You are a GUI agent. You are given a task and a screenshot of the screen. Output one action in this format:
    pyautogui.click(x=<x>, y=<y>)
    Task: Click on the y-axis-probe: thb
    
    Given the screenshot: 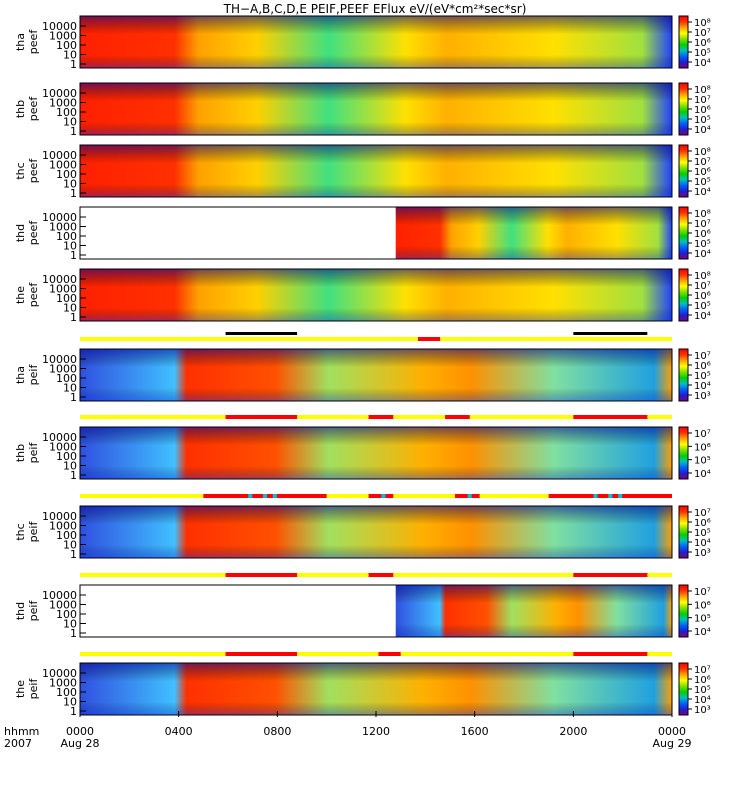 What is the action you would take?
    pyautogui.click(x=20, y=109)
    